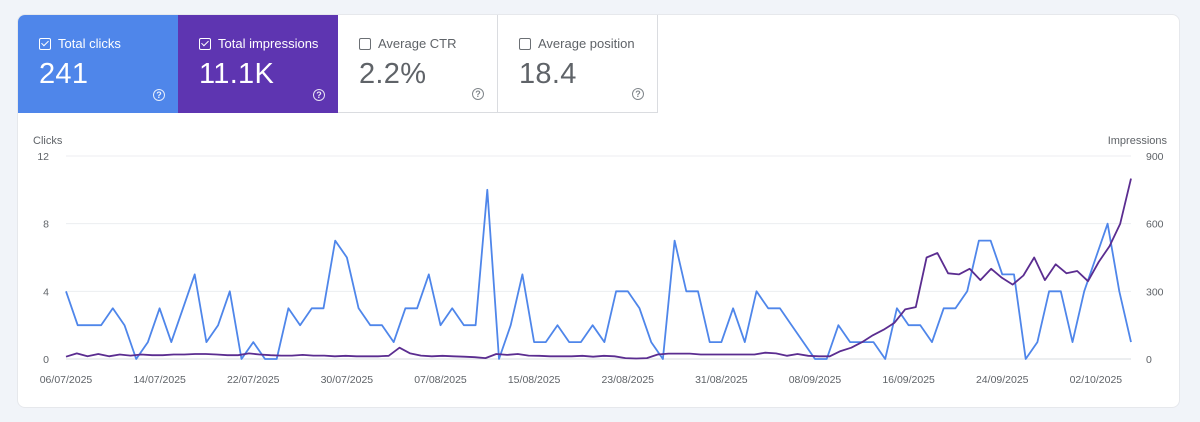 The width and height of the screenshot is (1200, 422). What do you see at coordinates (89, 43) in the screenshot?
I see `metric-label: Total clicks` at bounding box center [89, 43].